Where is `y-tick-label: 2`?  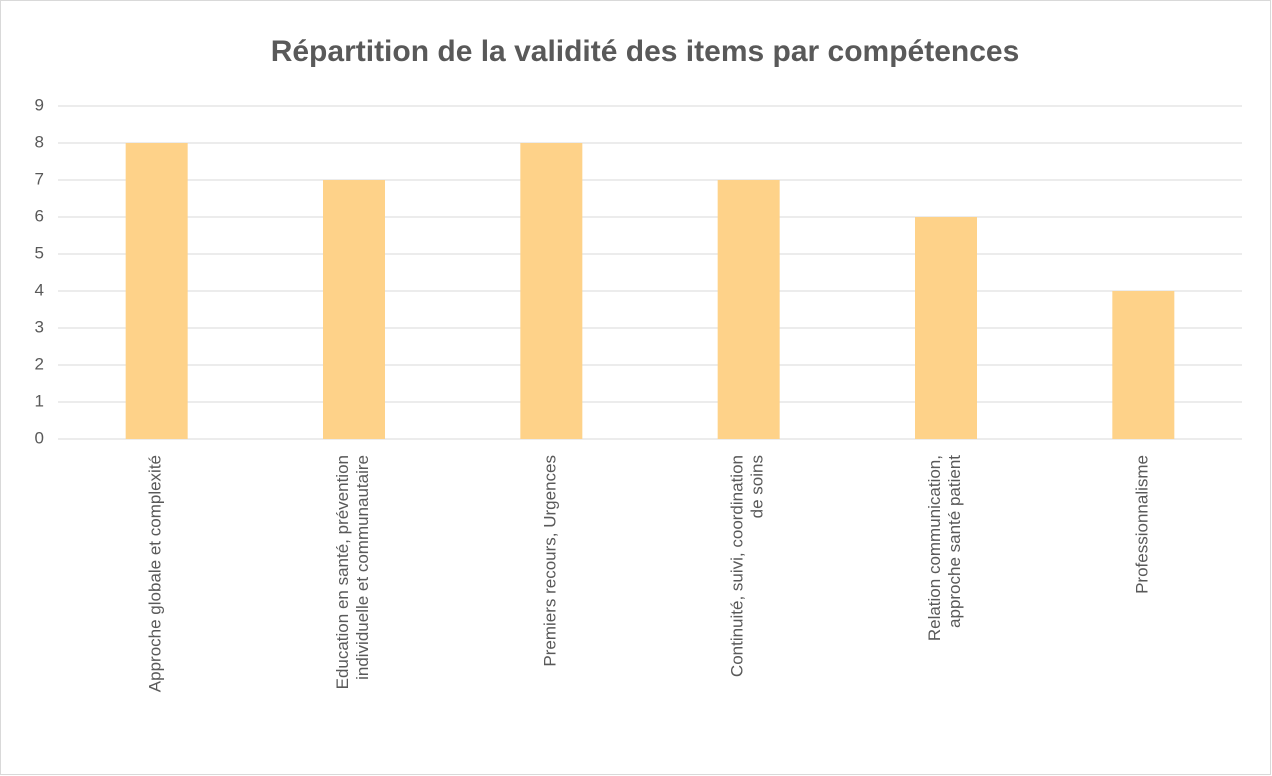
y-tick-label: 2 is located at coordinates (39, 363).